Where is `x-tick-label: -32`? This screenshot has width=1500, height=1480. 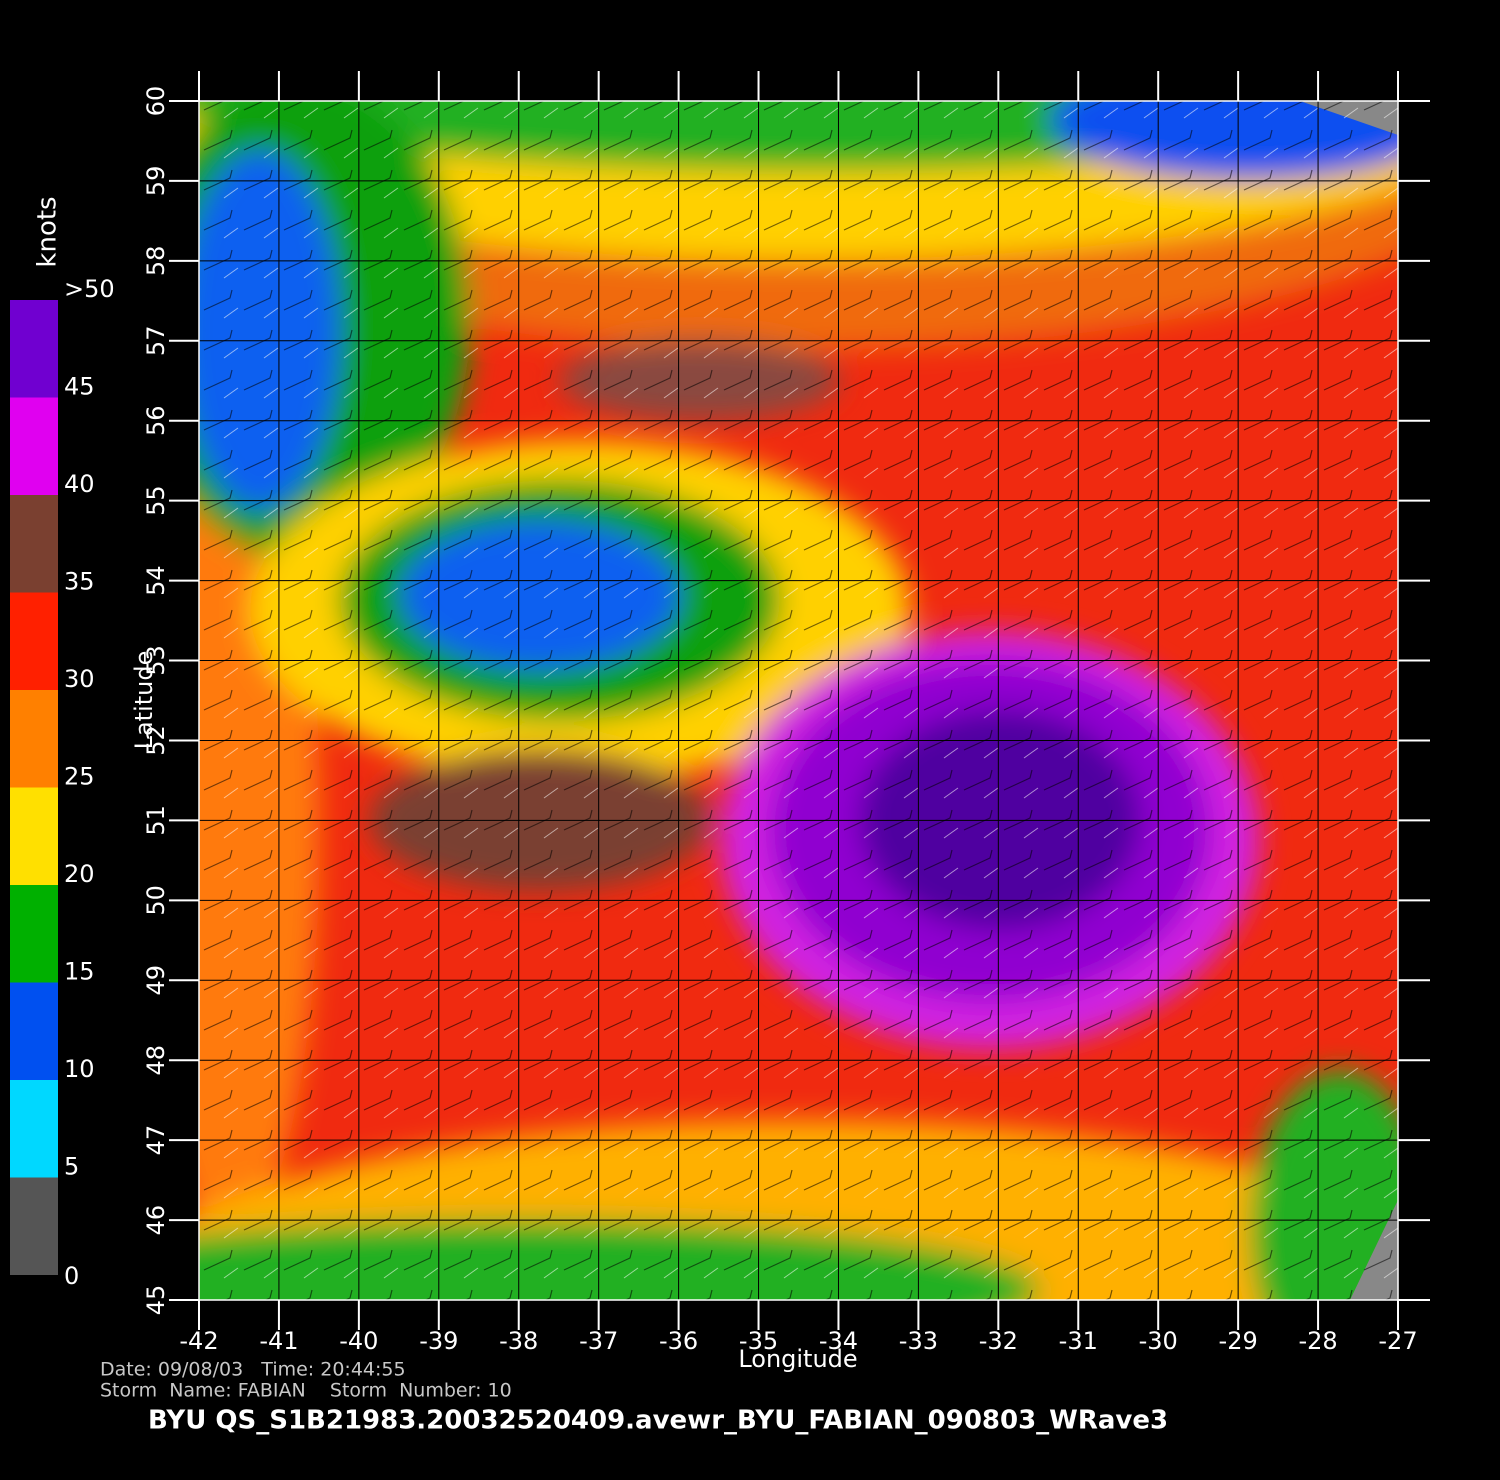 x-tick-label: -32 is located at coordinates (998, 1341).